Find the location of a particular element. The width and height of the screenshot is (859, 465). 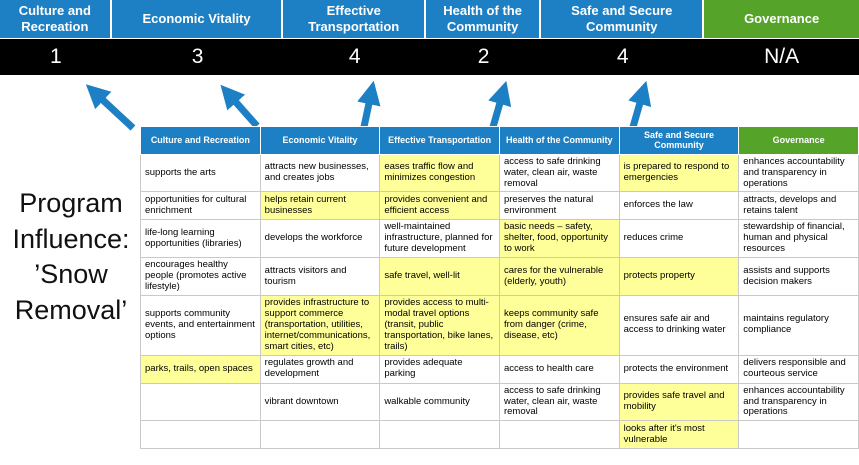

table-header-cell: Health of the Community is located at coordinates (559, 140).